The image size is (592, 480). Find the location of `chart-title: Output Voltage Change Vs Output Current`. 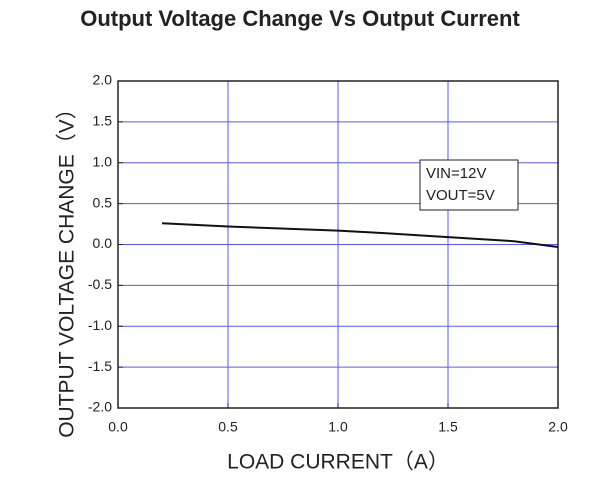

chart-title: Output Voltage Change Vs Output Current is located at coordinates (300, 18).